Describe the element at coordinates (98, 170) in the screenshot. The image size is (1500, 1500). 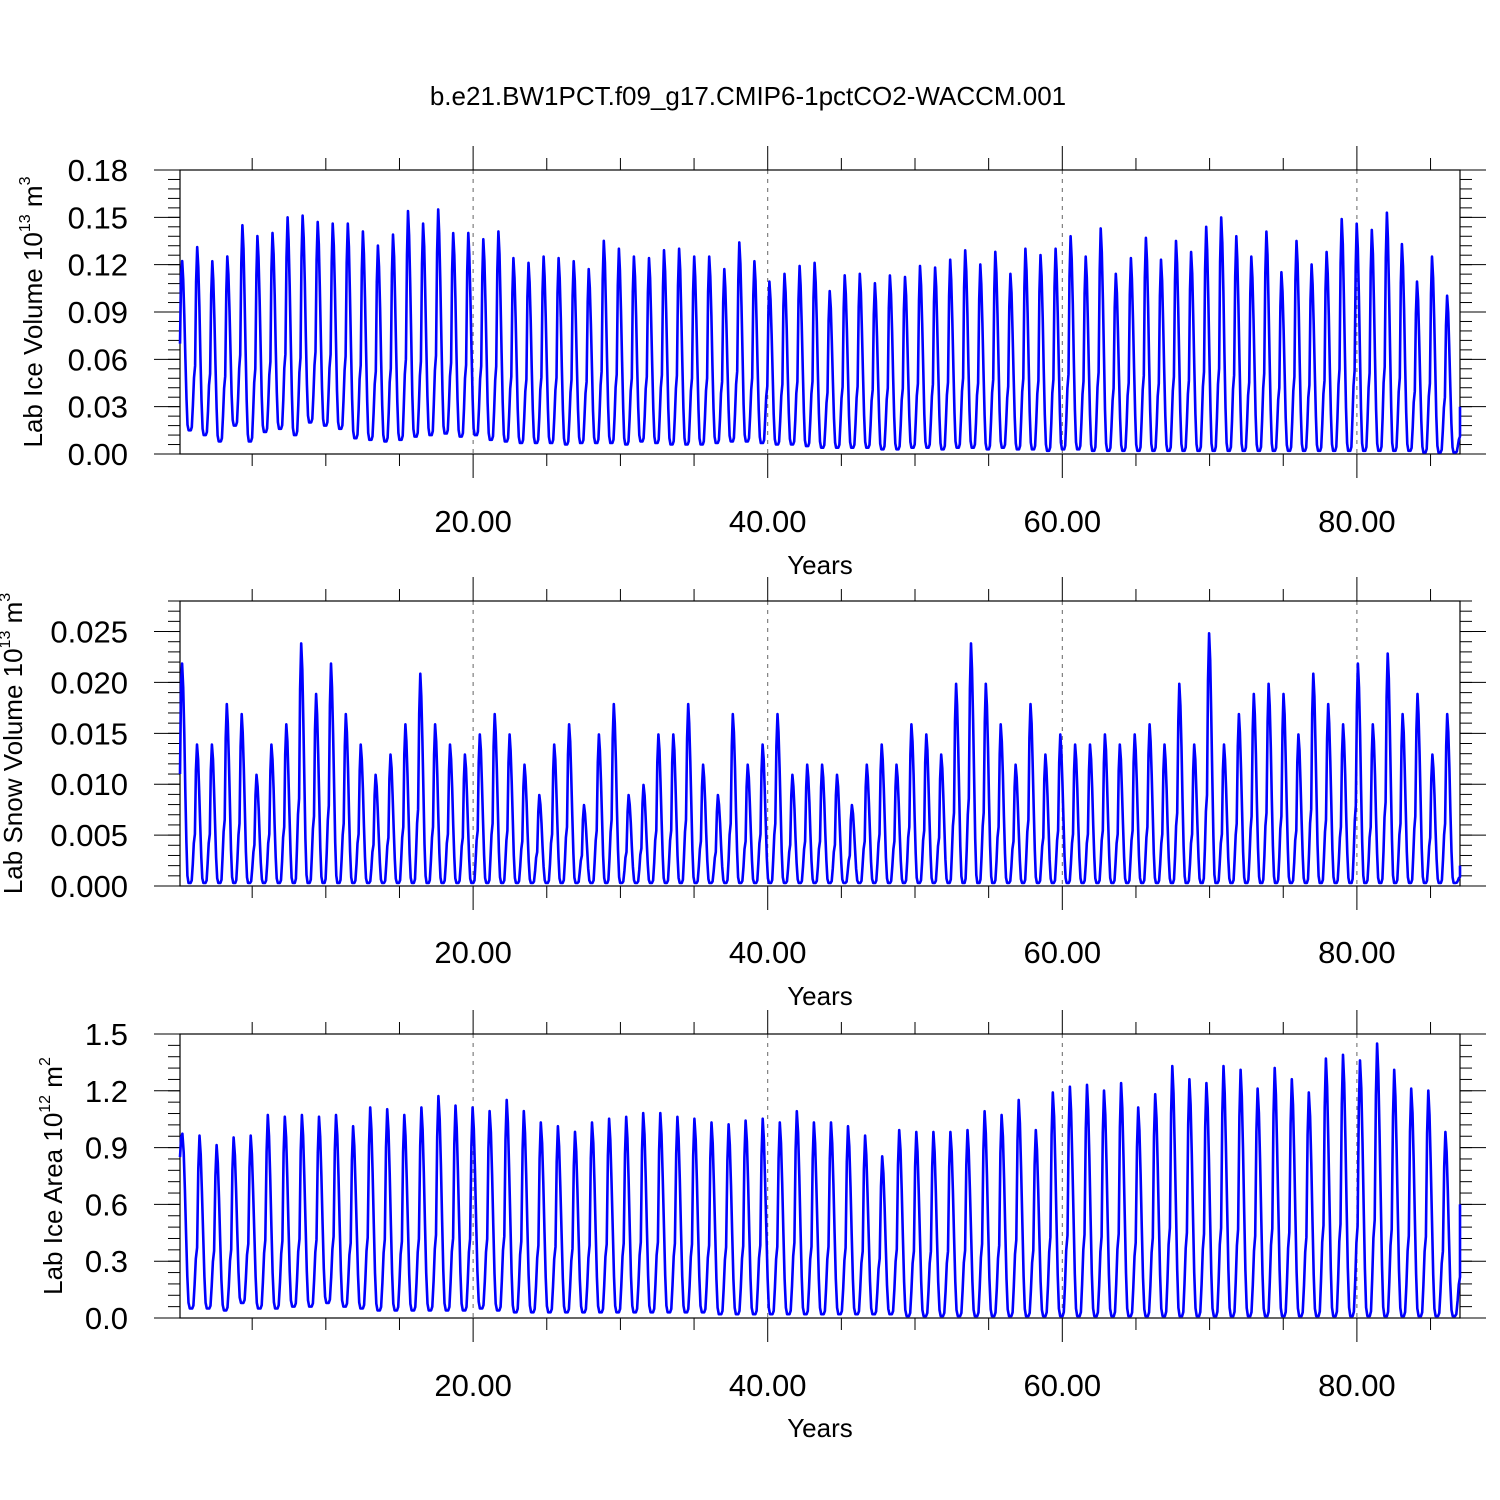
I see `y-tick-label: 0.18` at that location.